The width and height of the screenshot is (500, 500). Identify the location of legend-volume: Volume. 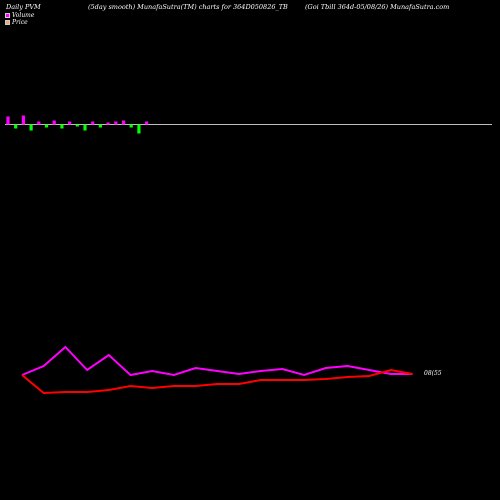
(19, 15).